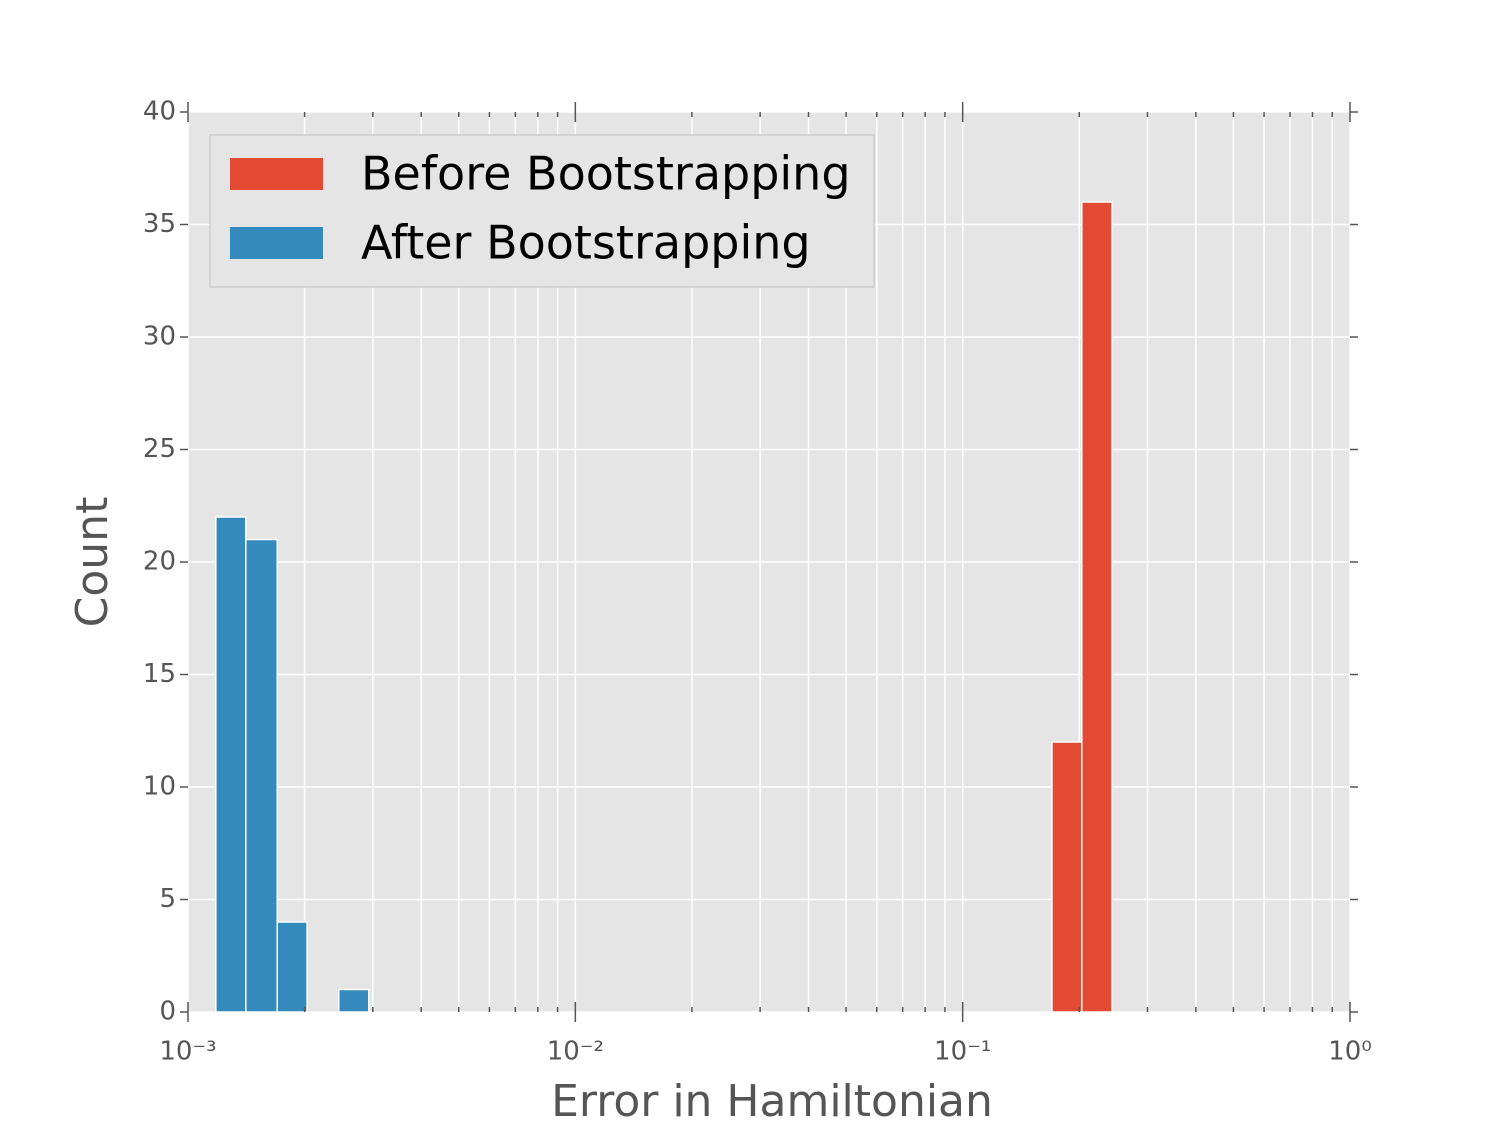  What do you see at coordinates (167, 1012) in the screenshot?
I see `y-tick-label: 0` at bounding box center [167, 1012].